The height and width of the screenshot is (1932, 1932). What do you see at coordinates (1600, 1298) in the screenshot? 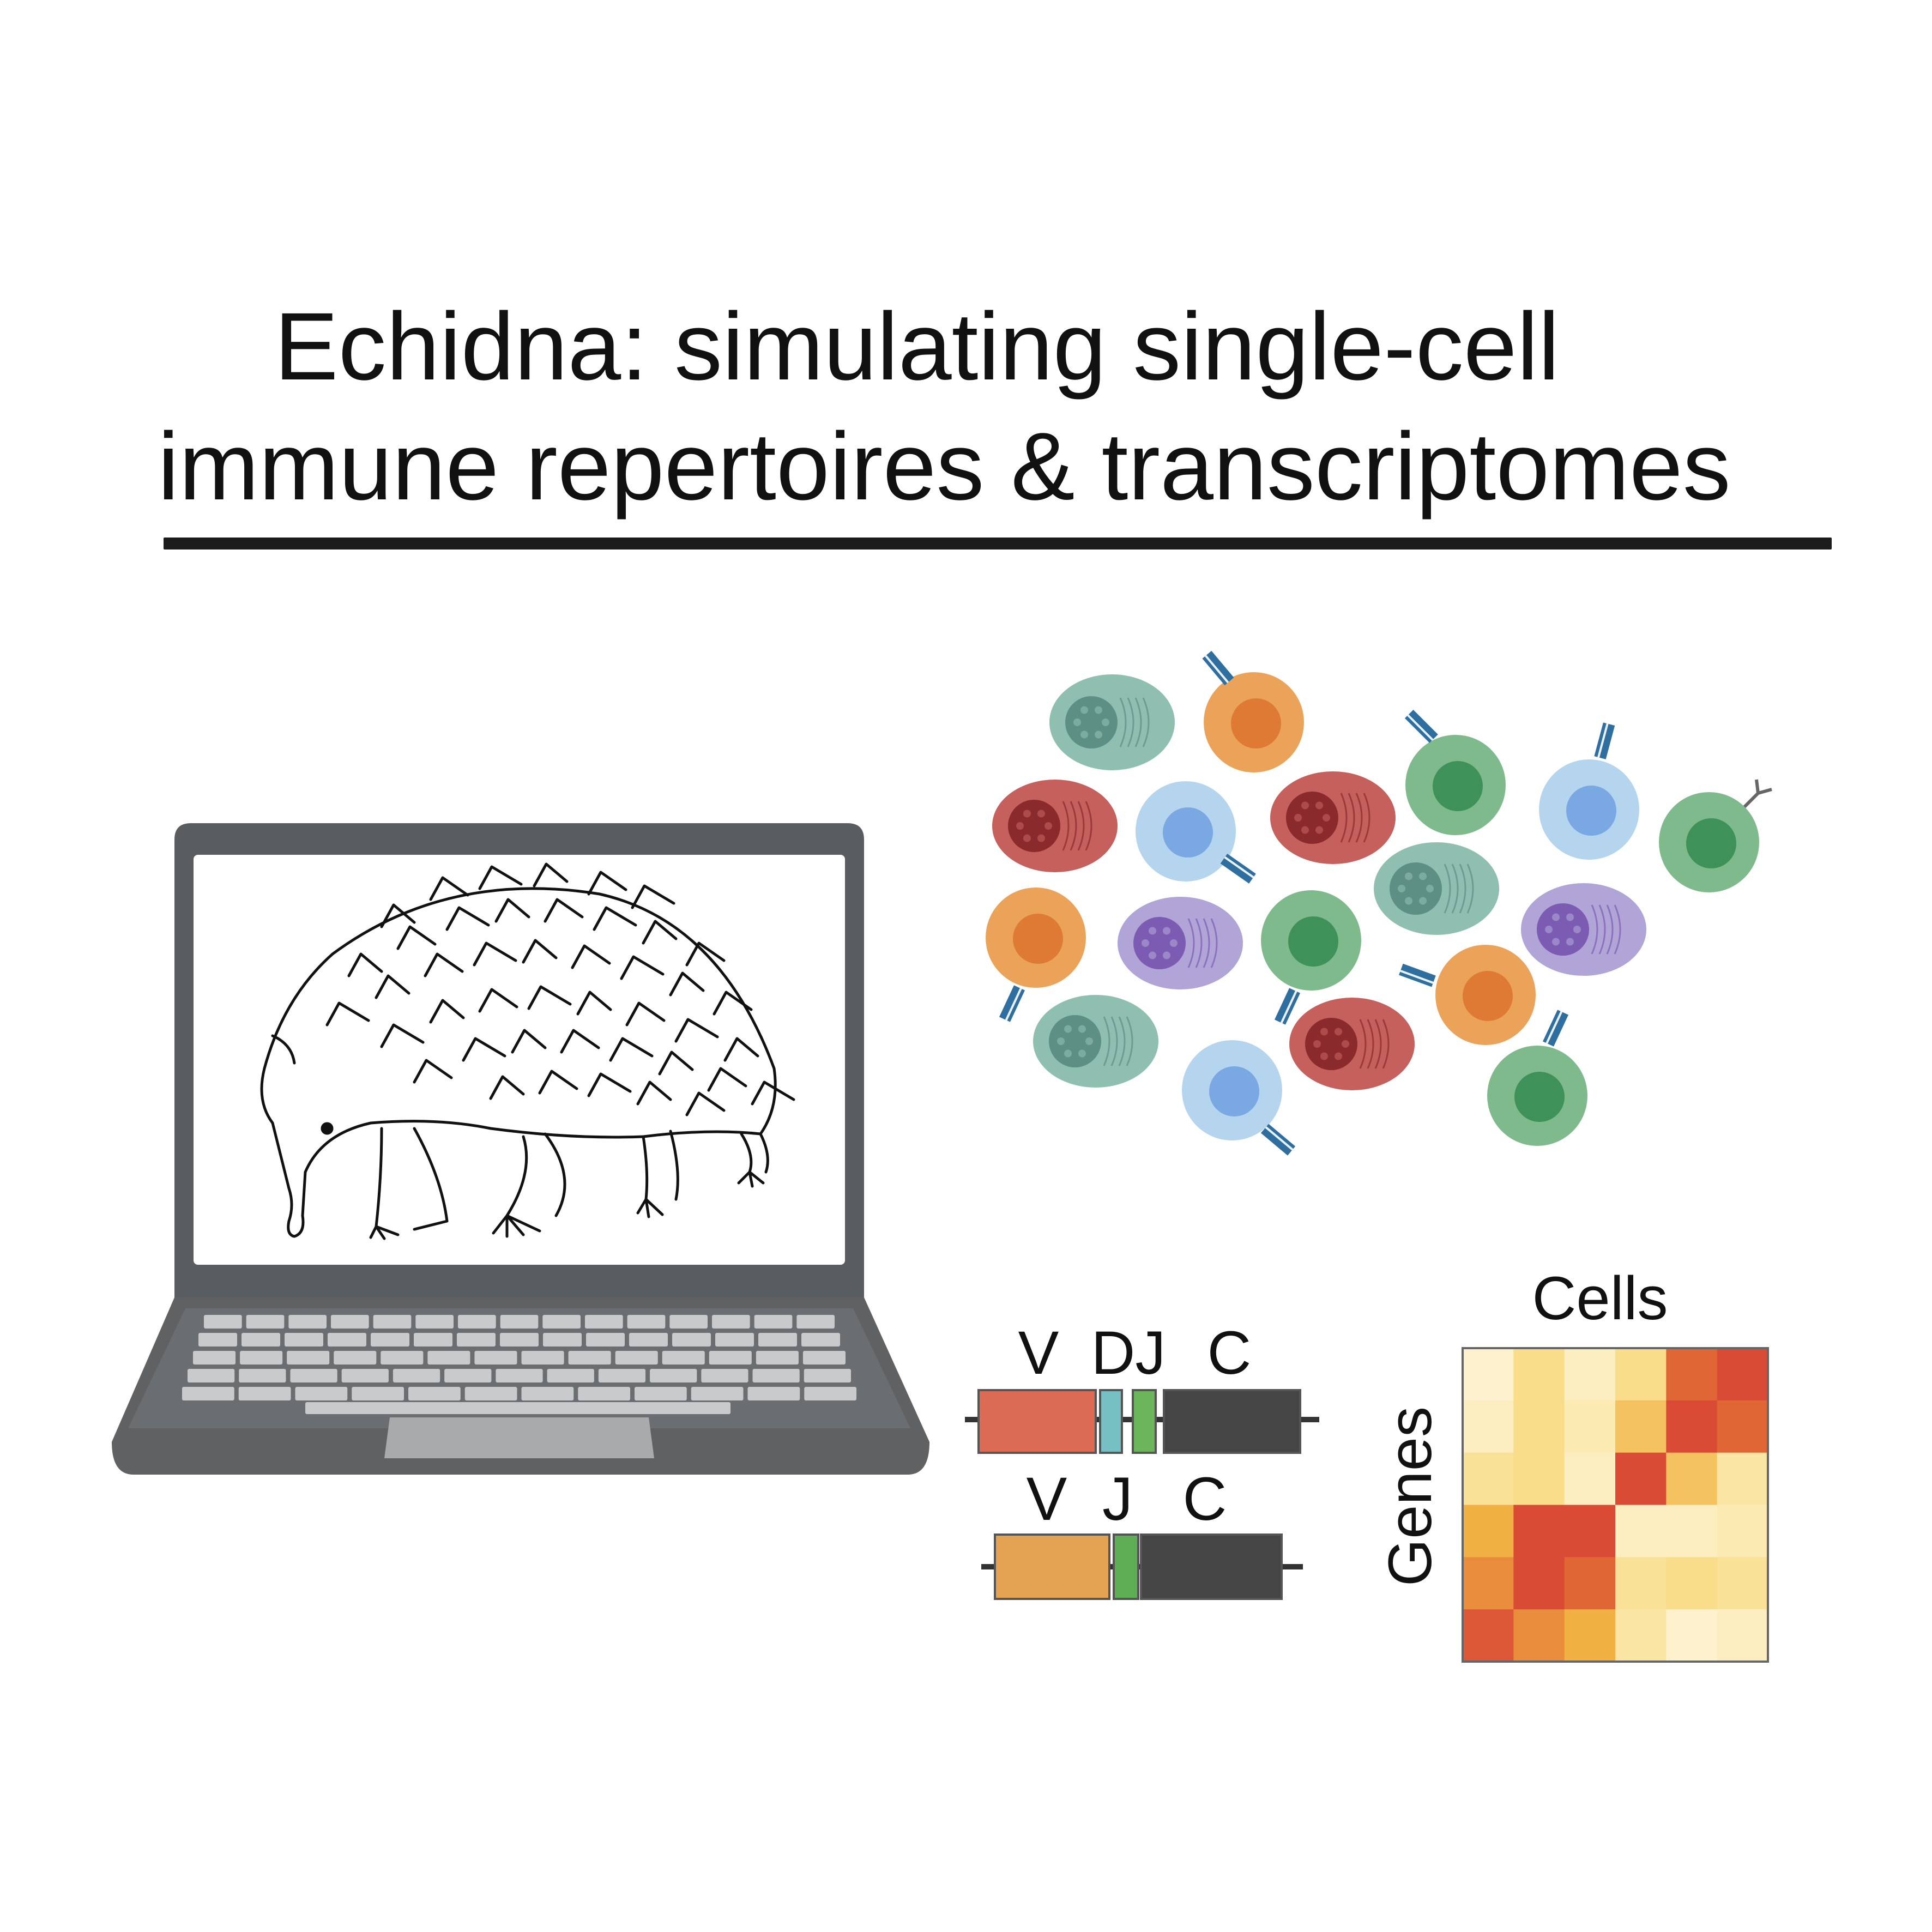
I see `heatmap-xlabel: Cells` at bounding box center [1600, 1298].